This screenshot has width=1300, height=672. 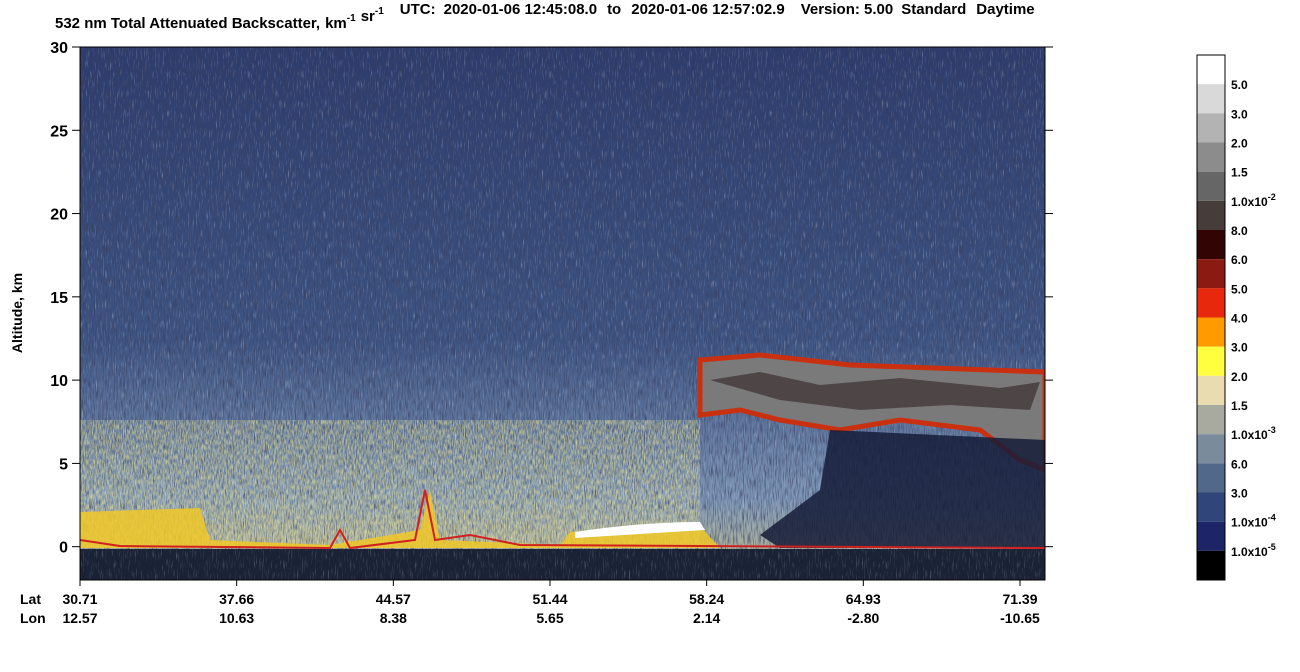 I want to click on colorbar-label: 4.0, so click(x=1239, y=319).